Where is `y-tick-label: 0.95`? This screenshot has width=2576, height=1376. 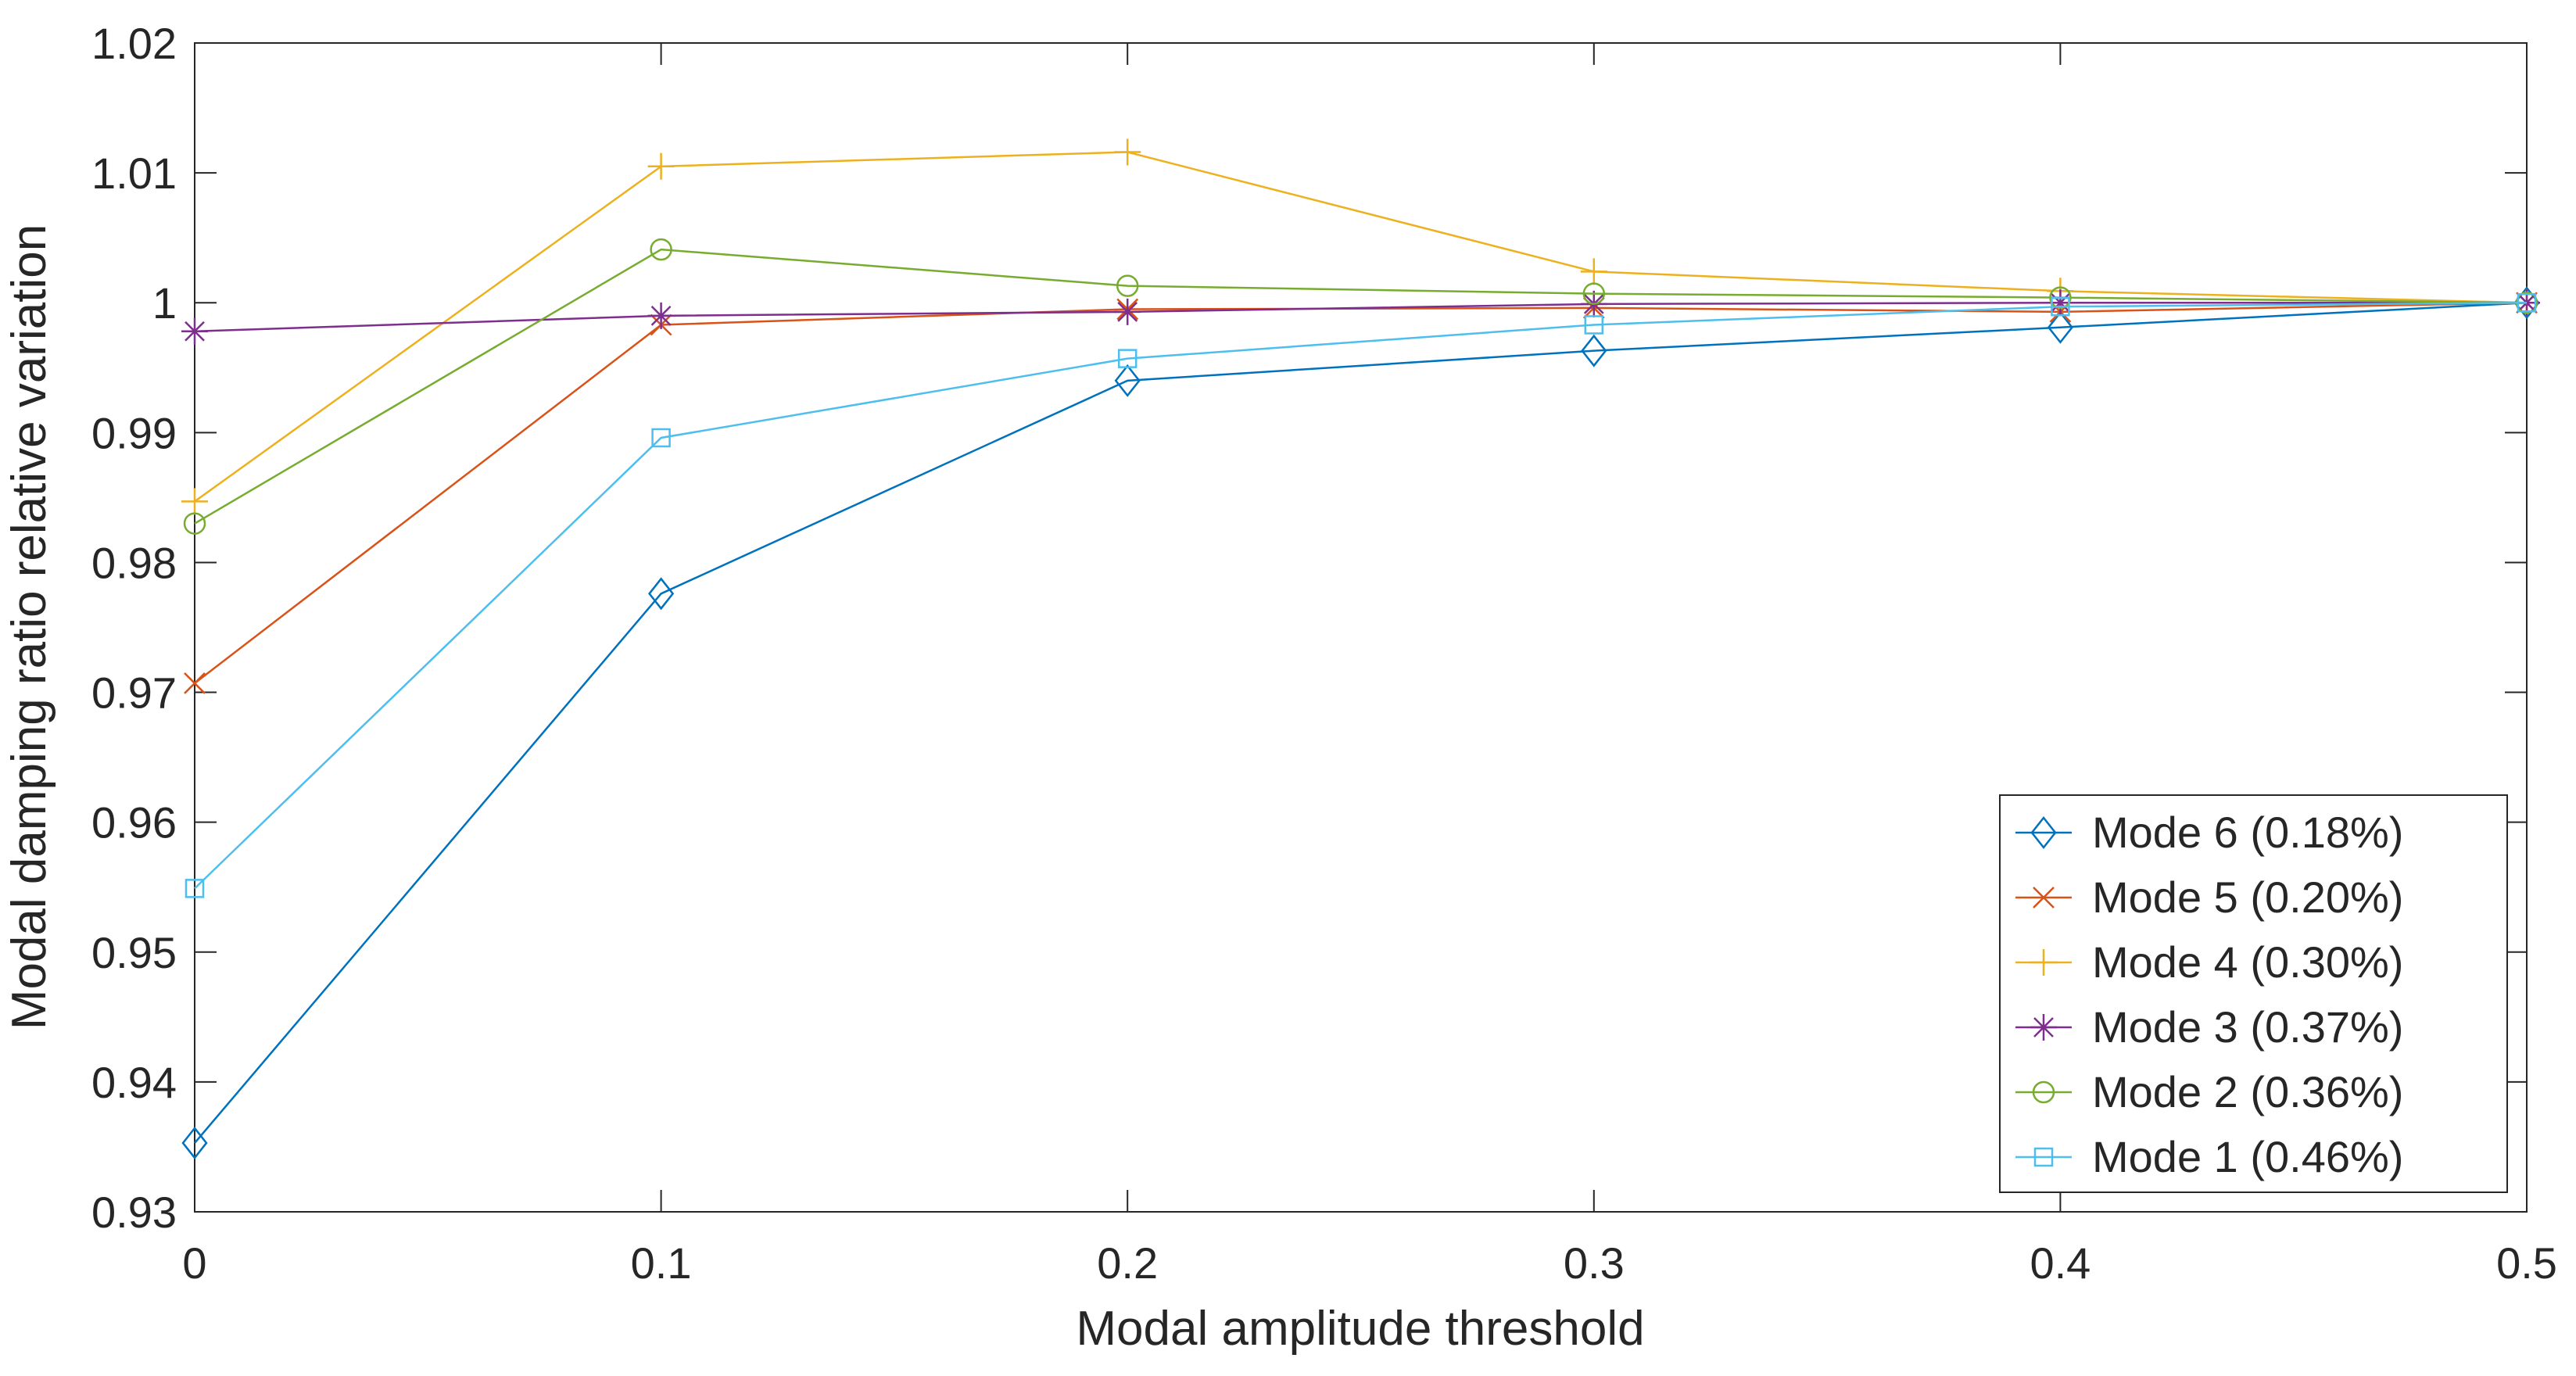
y-tick-label: 0.95 is located at coordinates (134, 953).